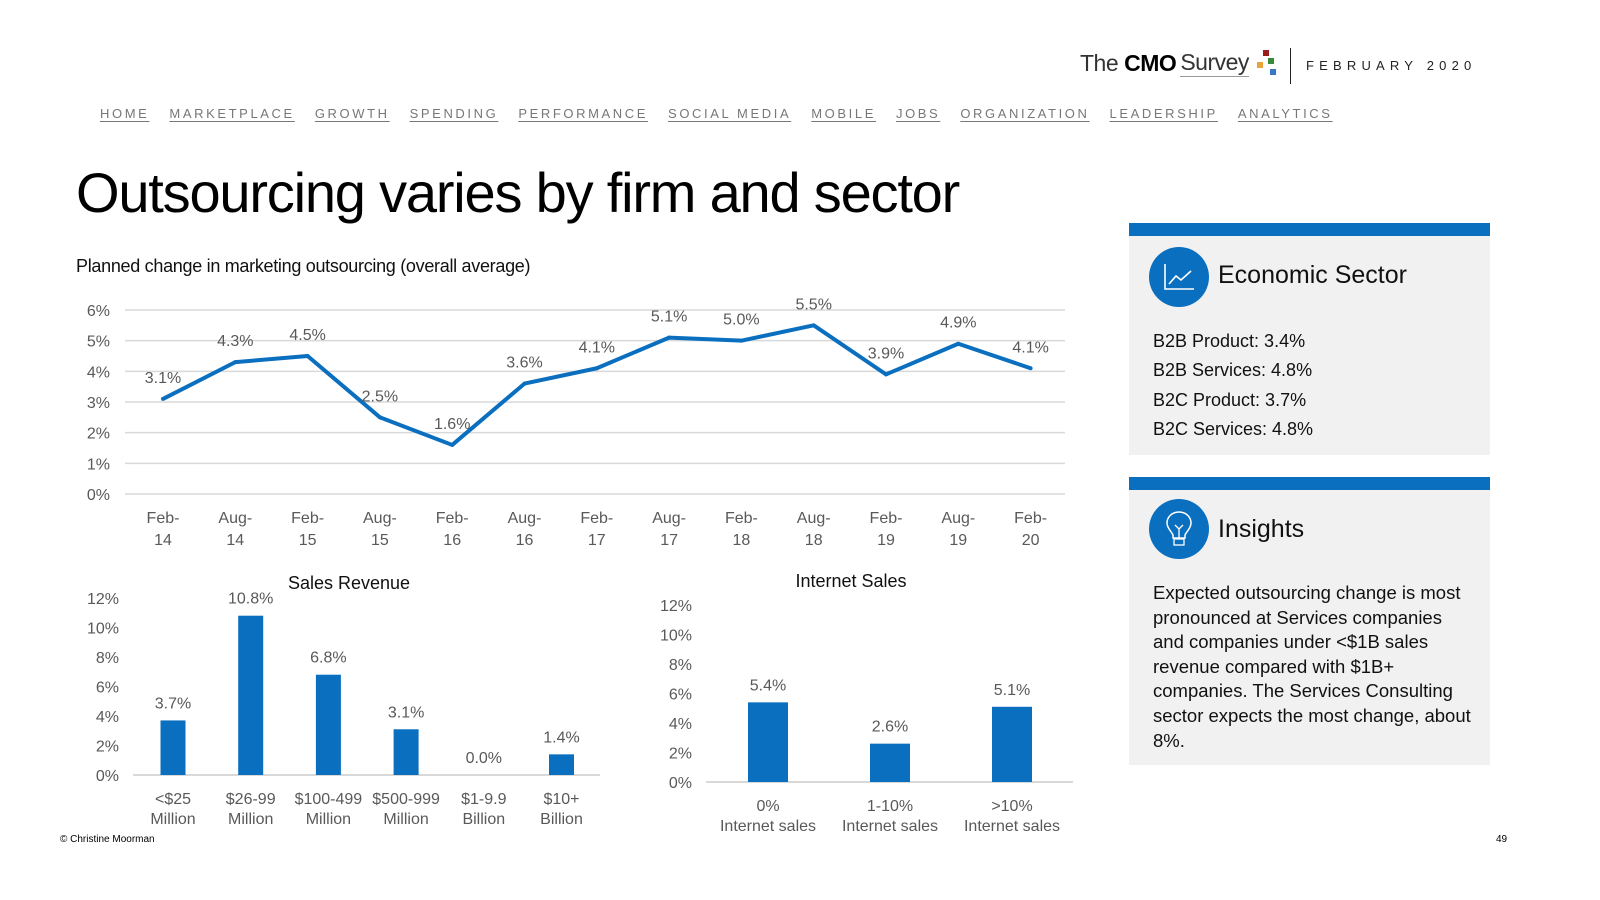 The image size is (1600, 900). I want to click on x-tick-label: $100-499, so click(329, 799).